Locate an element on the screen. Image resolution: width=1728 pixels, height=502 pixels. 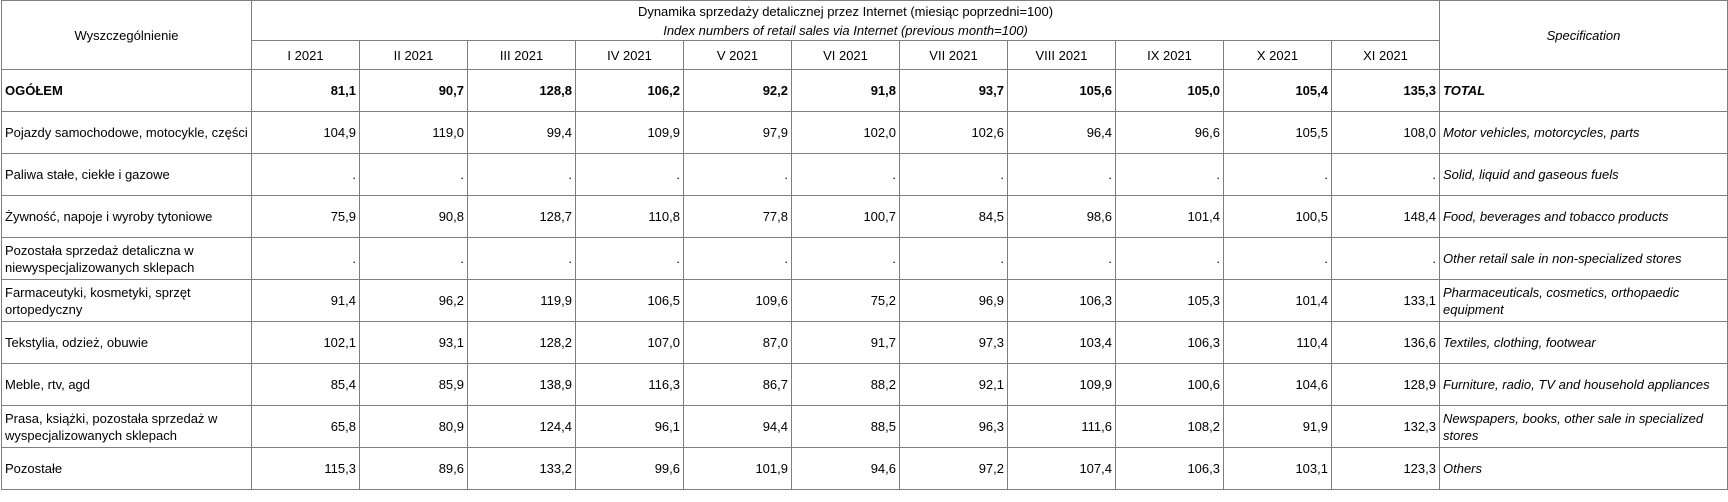
month-header: VII 2021 is located at coordinates (953, 55).